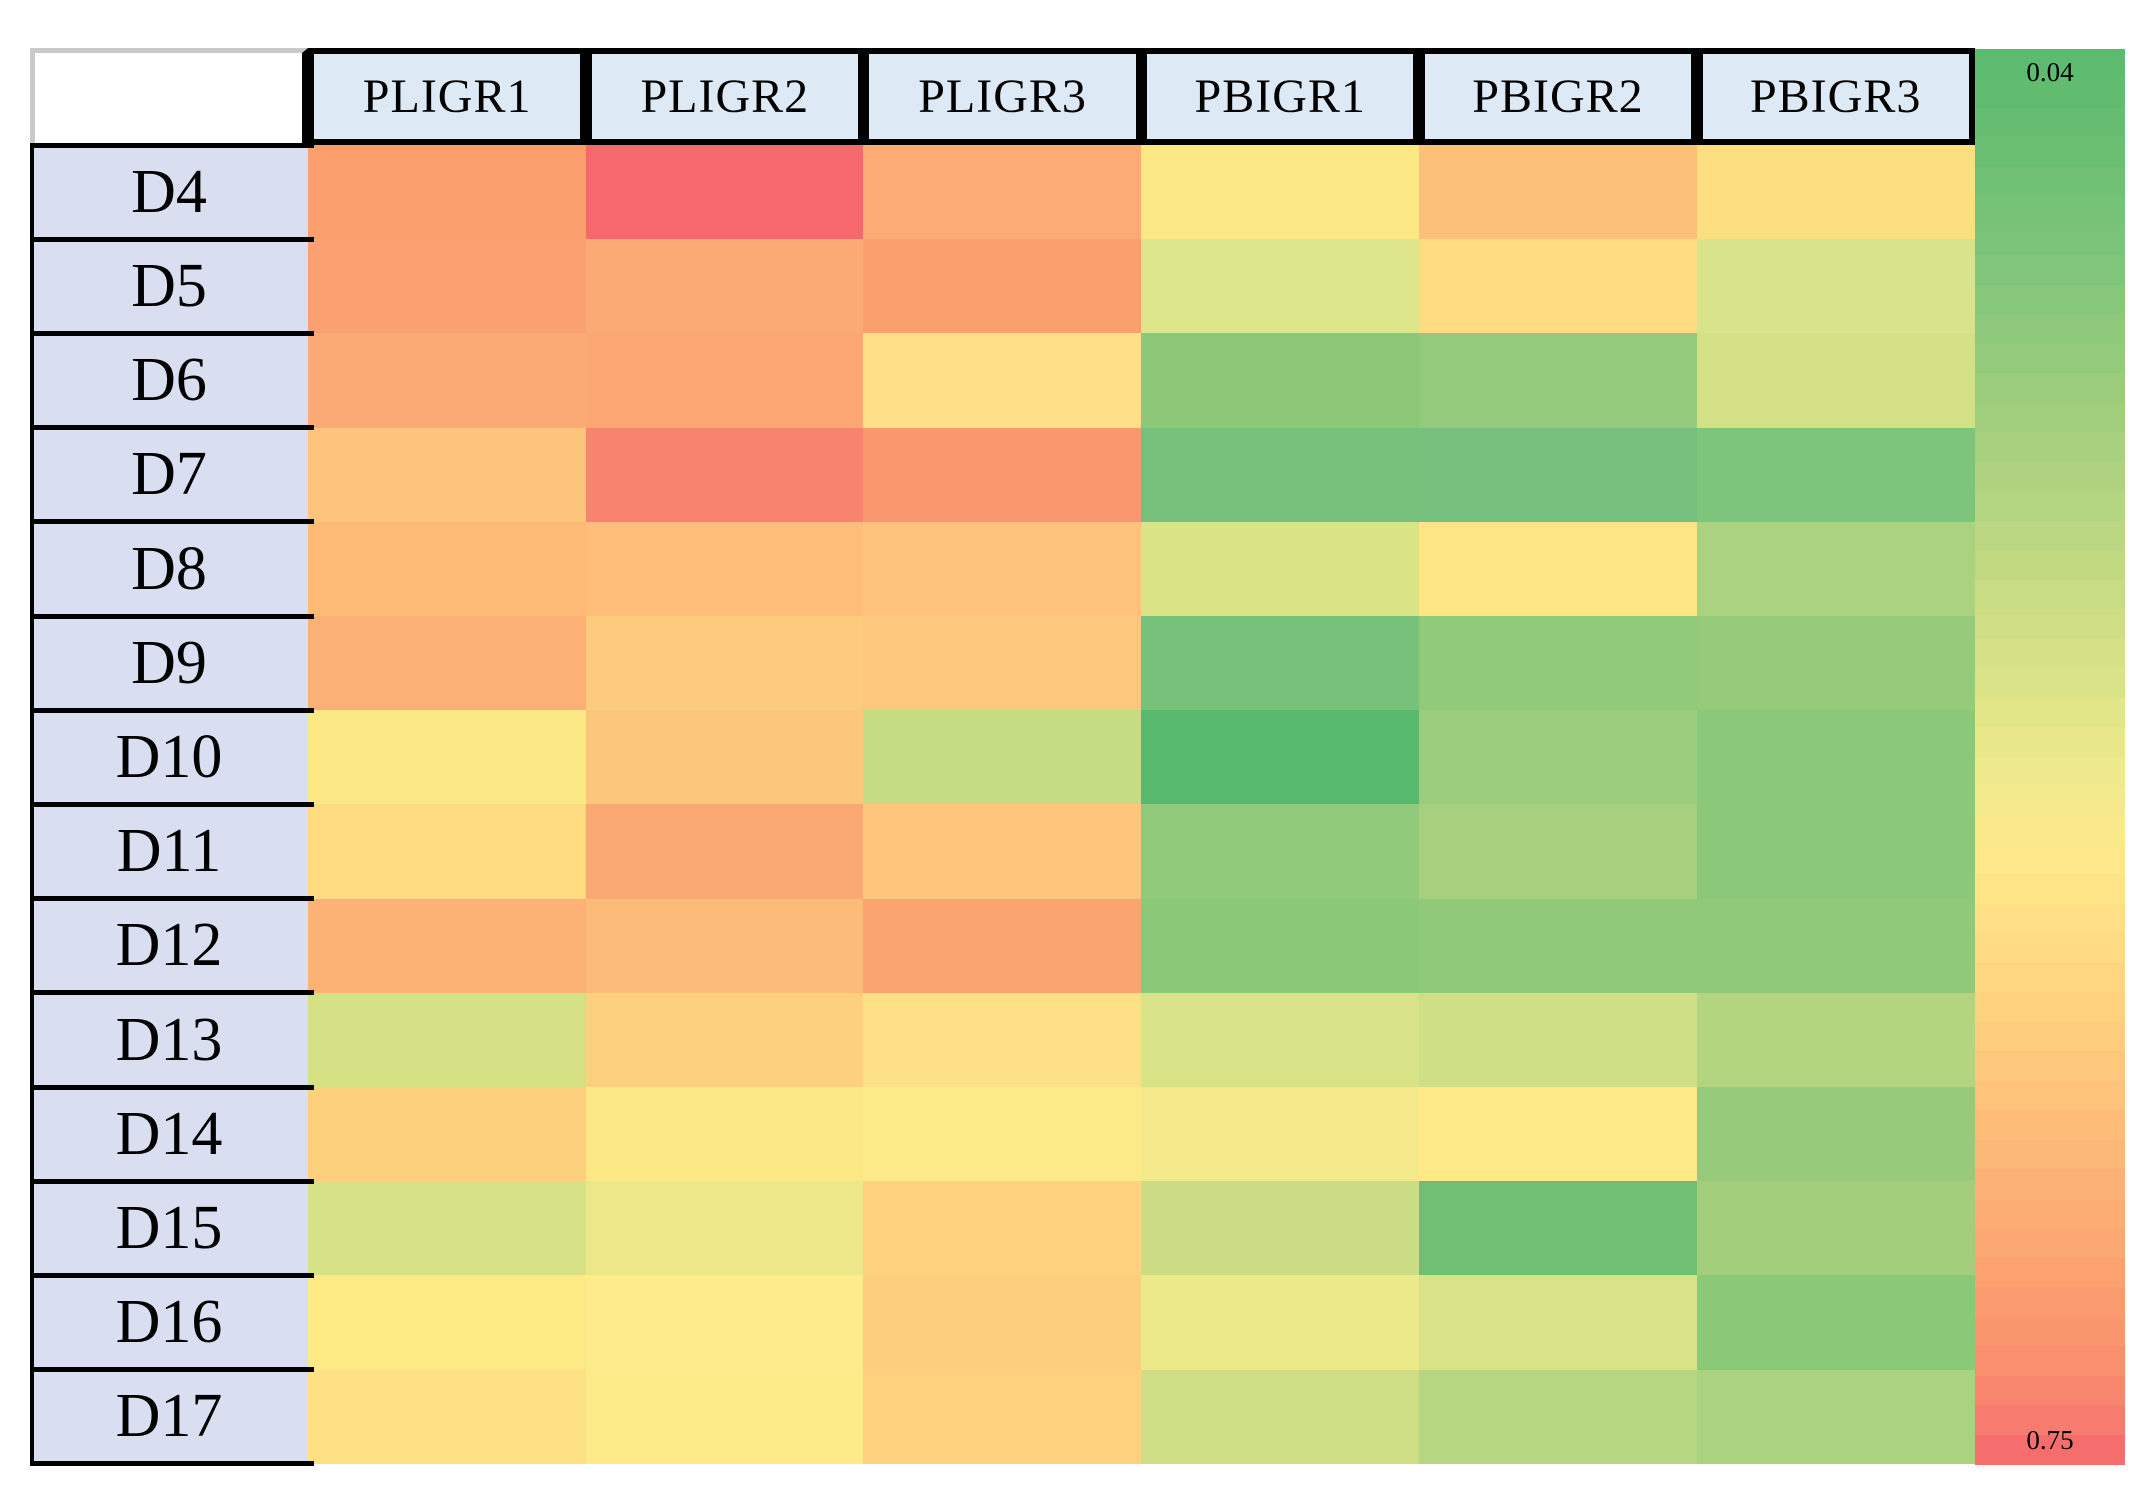 The image size is (2148, 1489). I want to click on heatmap-cell-D17-PLIGR1, so click(447, 1417).